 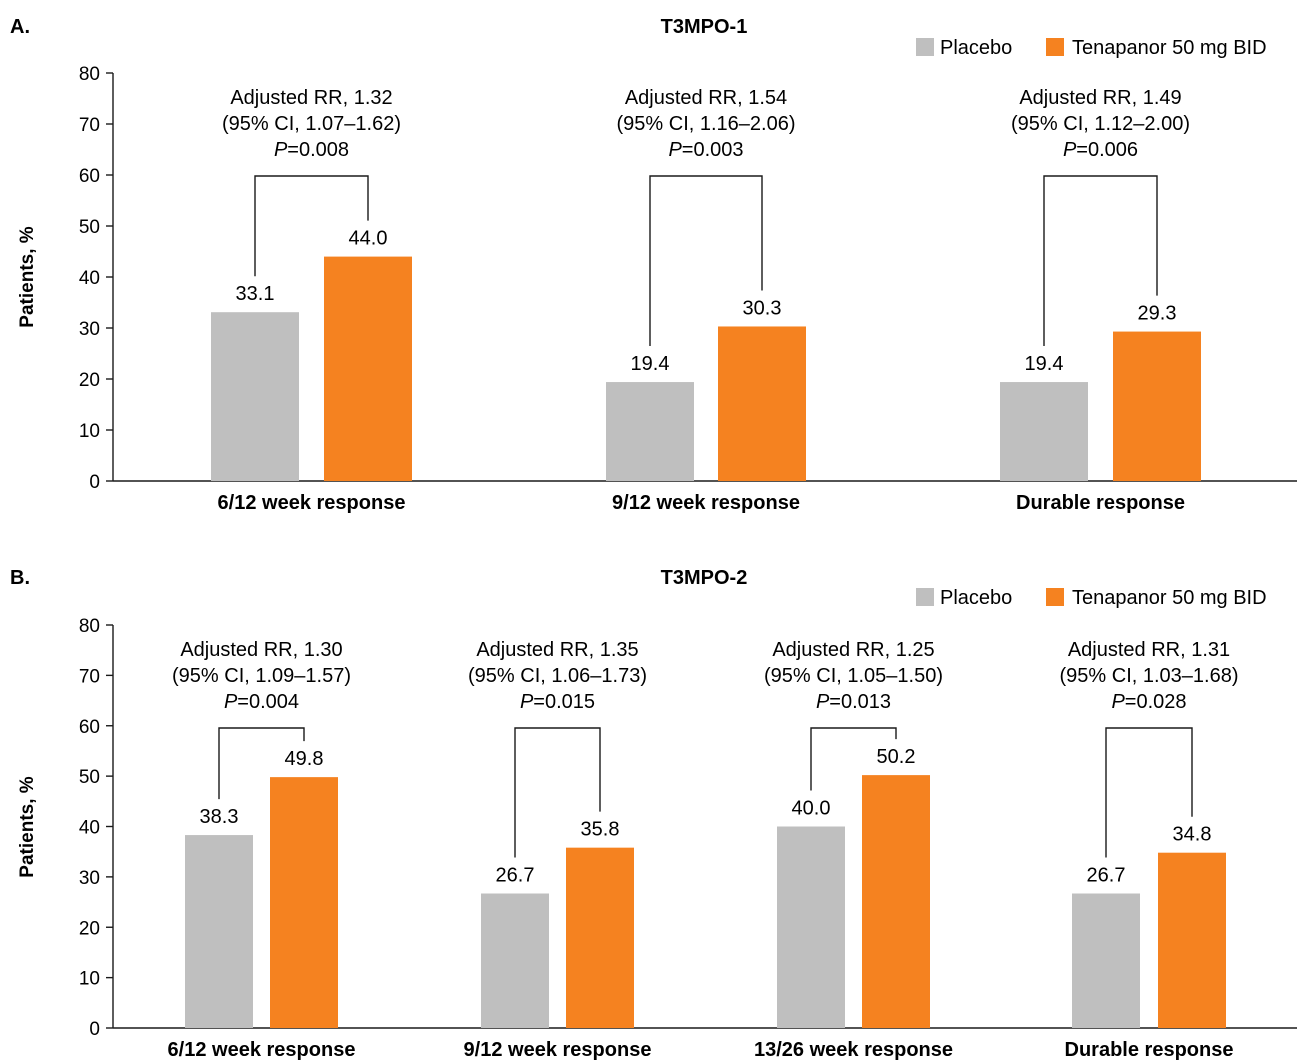 What do you see at coordinates (811, 809) in the screenshot?
I see `data-label-placebo: 40.0` at bounding box center [811, 809].